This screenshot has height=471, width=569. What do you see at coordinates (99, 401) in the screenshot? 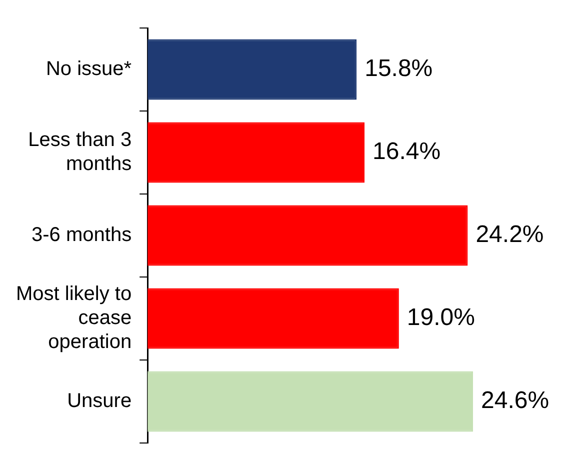
I see `y-tick-label: Unsure` at bounding box center [99, 401].